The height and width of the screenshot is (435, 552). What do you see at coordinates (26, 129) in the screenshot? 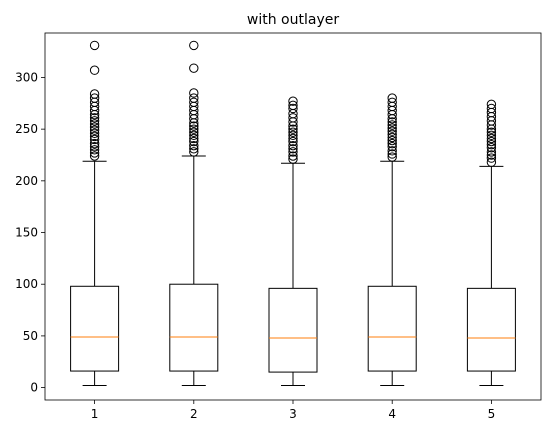
I see `y-tick-label: 250` at bounding box center [26, 129].